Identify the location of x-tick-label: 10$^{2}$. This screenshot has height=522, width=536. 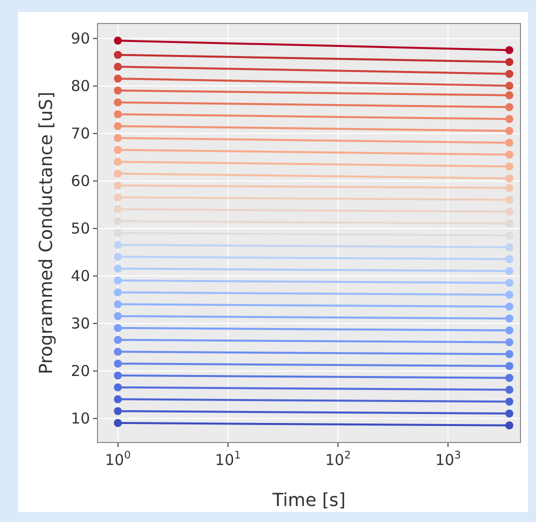
(338, 459).